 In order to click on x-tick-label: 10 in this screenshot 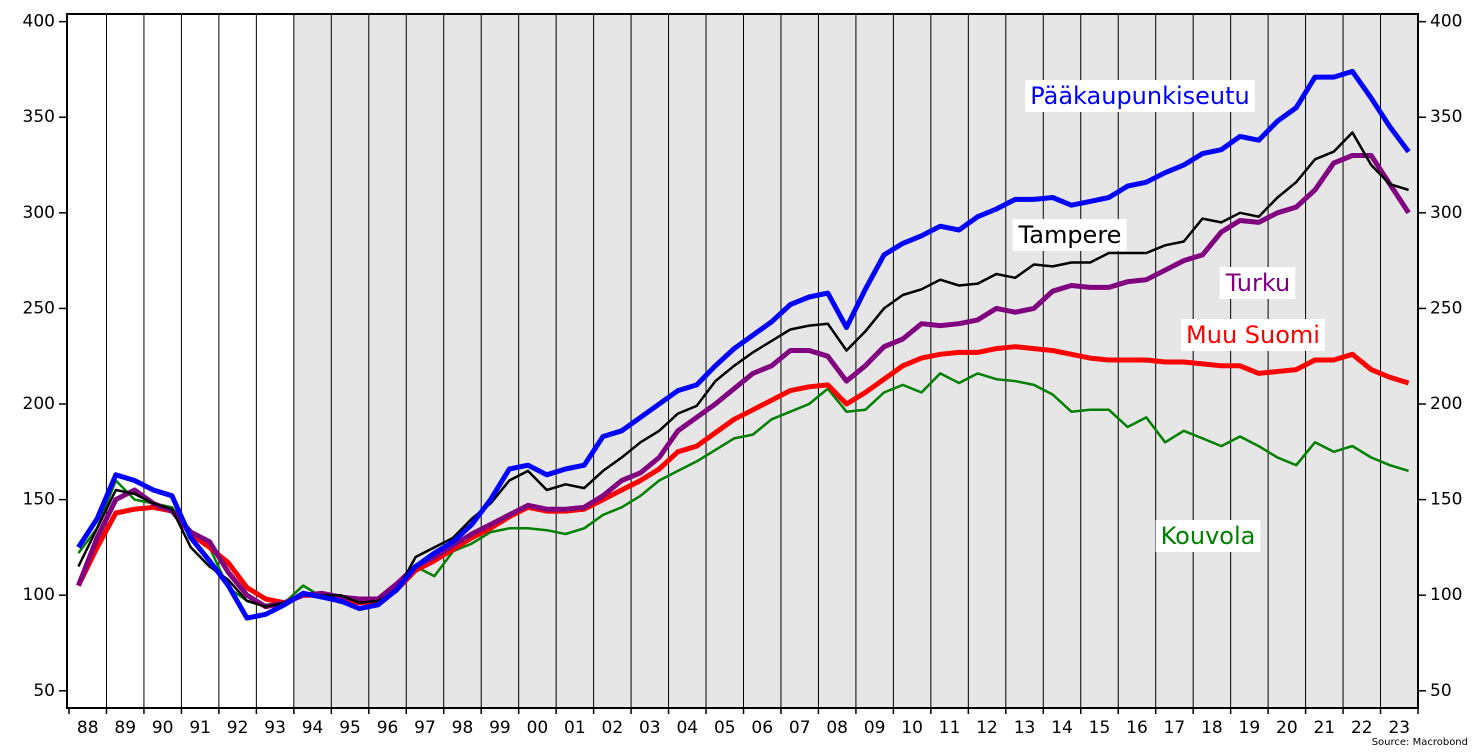, I will do `click(912, 728)`.